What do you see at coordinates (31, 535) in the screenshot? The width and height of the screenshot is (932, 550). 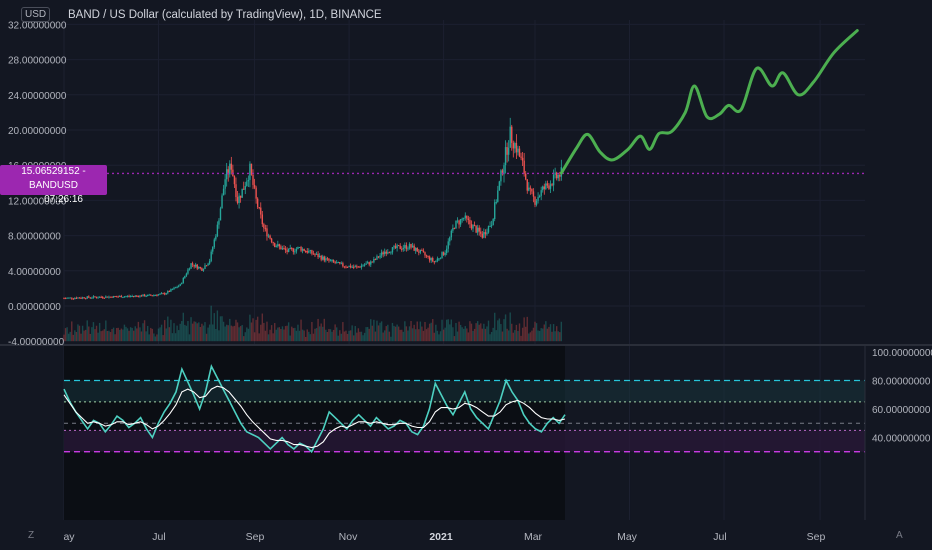 I see `zoom-icon: Z` at bounding box center [31, 535].